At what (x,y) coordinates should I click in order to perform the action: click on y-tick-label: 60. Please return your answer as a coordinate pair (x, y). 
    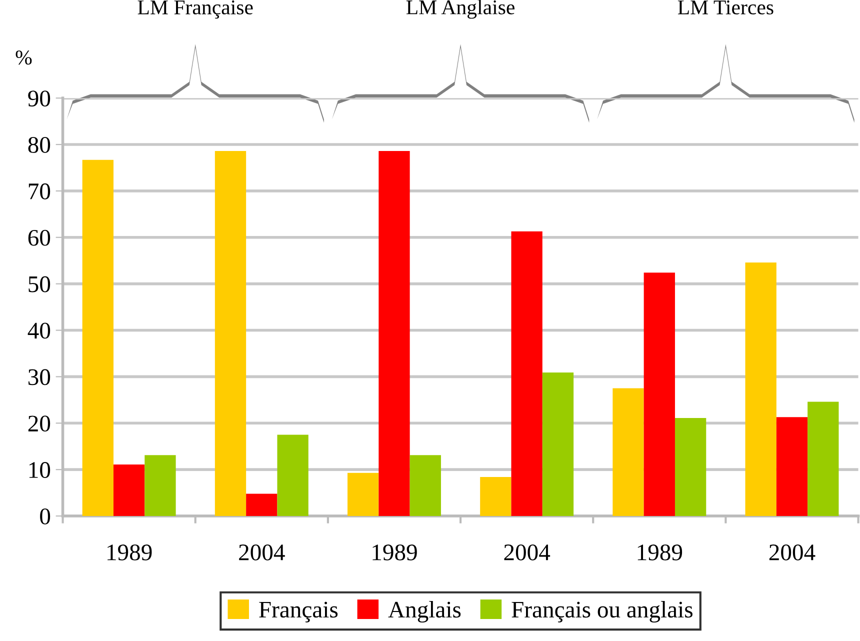
    Looking at the image, I should click on (39, 238).